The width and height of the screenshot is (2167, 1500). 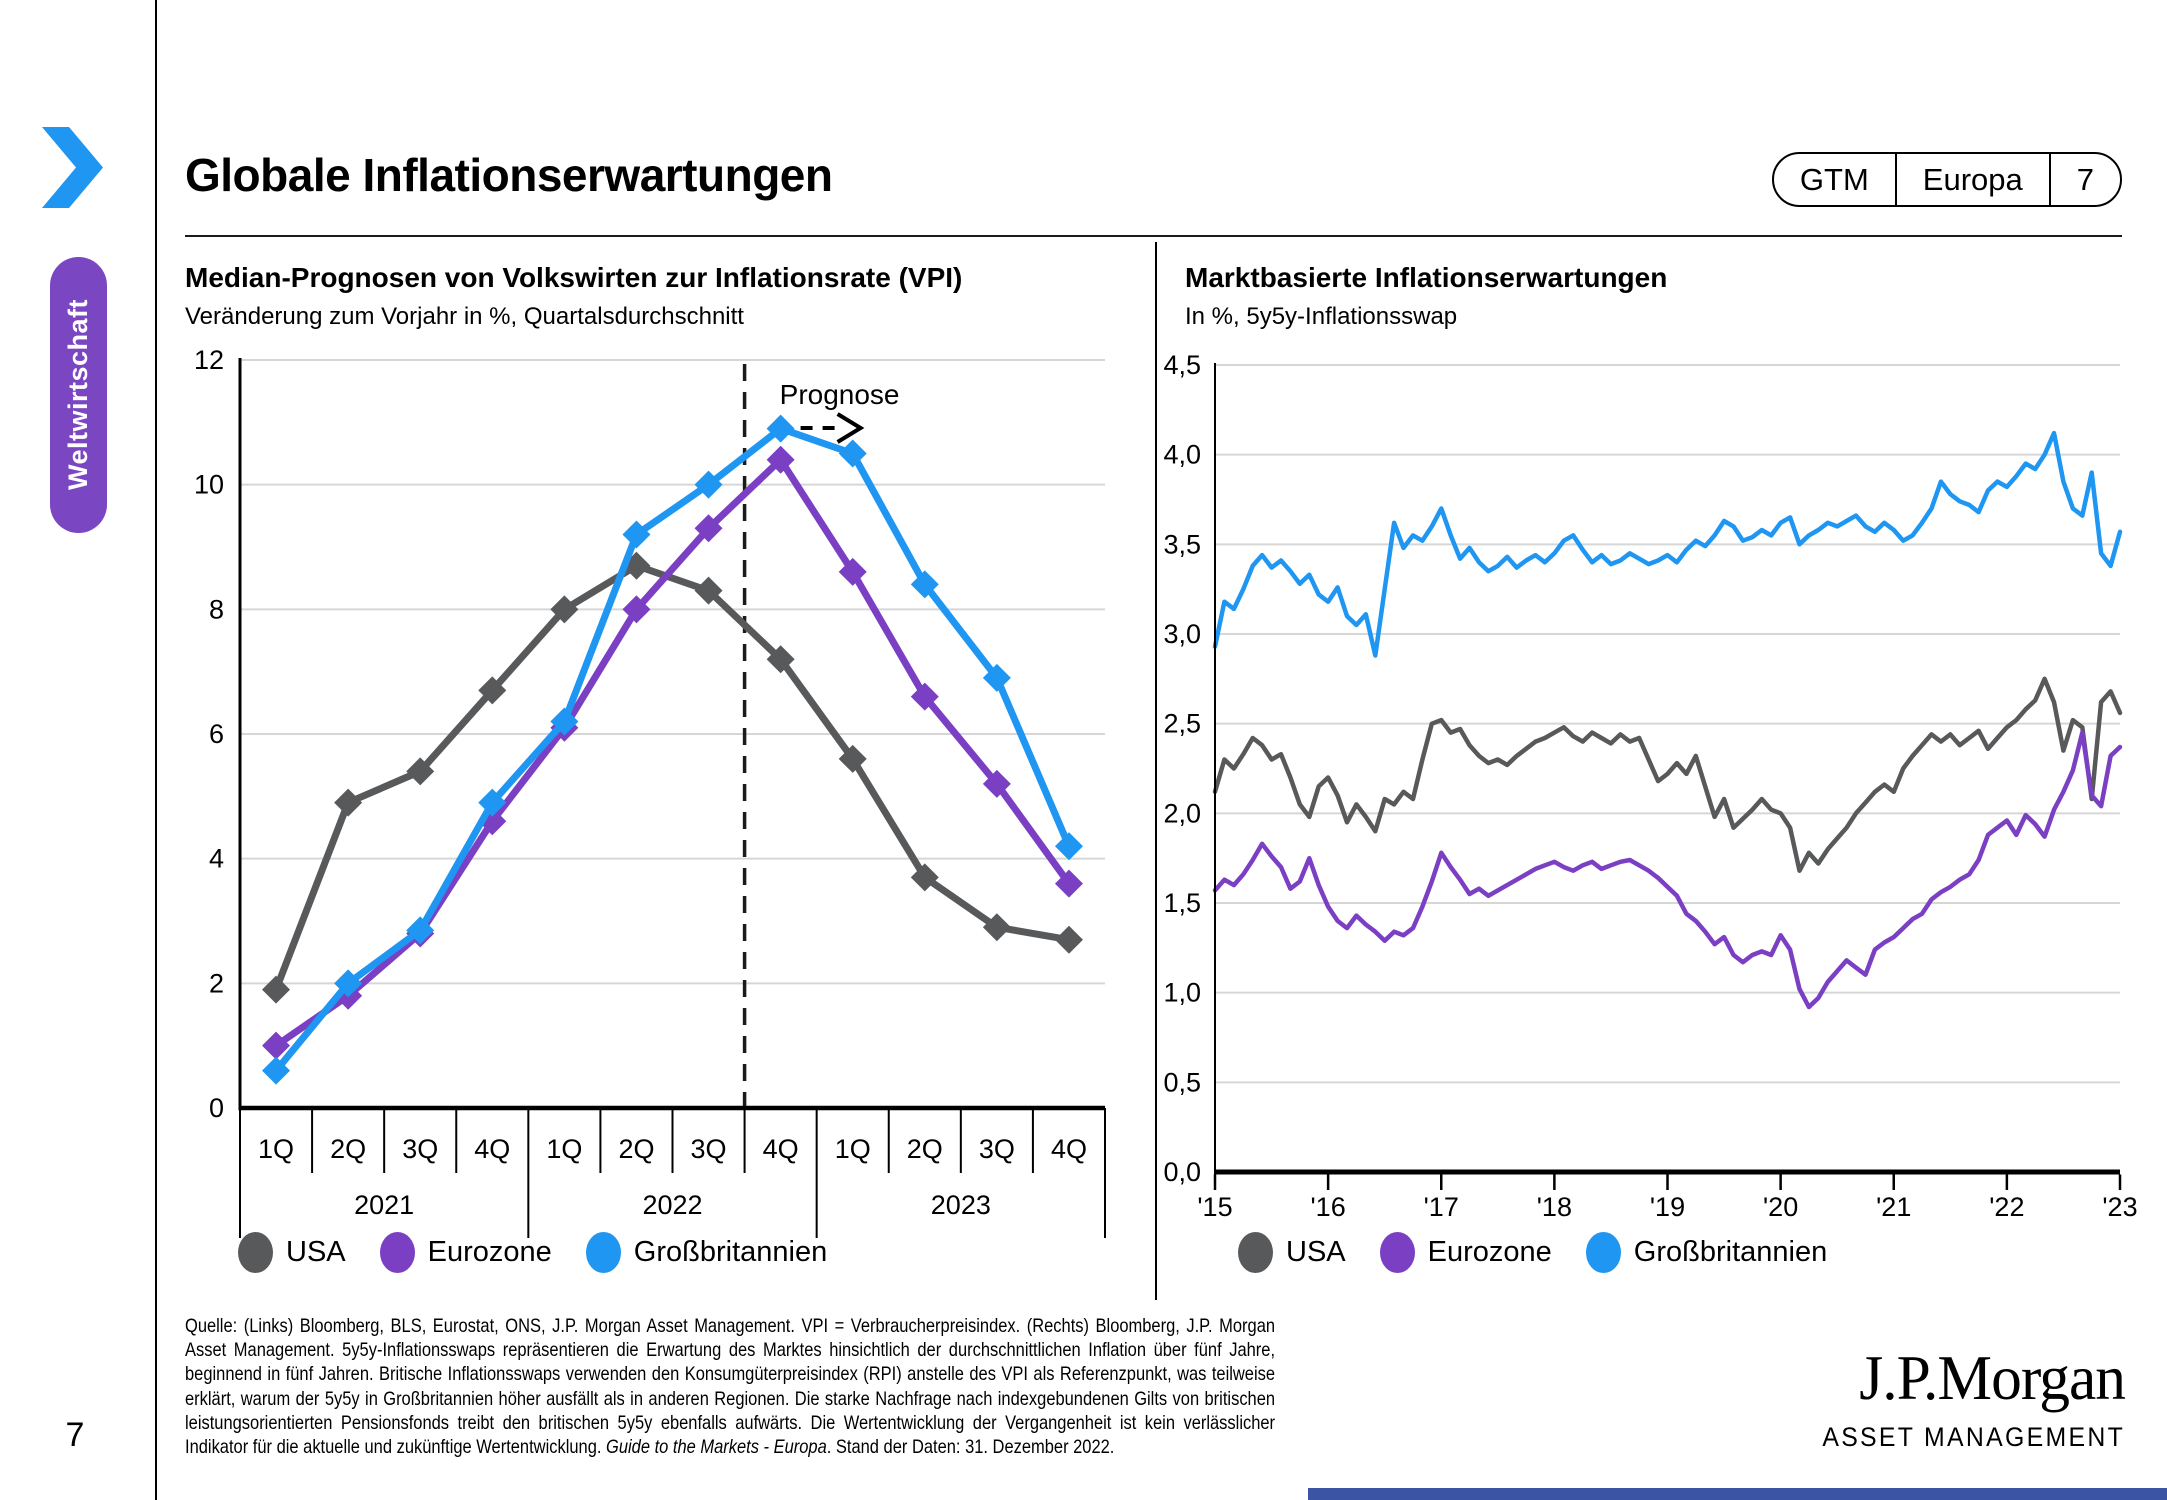 I want to click on x-axis-tick-label: '17, so click(x=1441, y=1207).